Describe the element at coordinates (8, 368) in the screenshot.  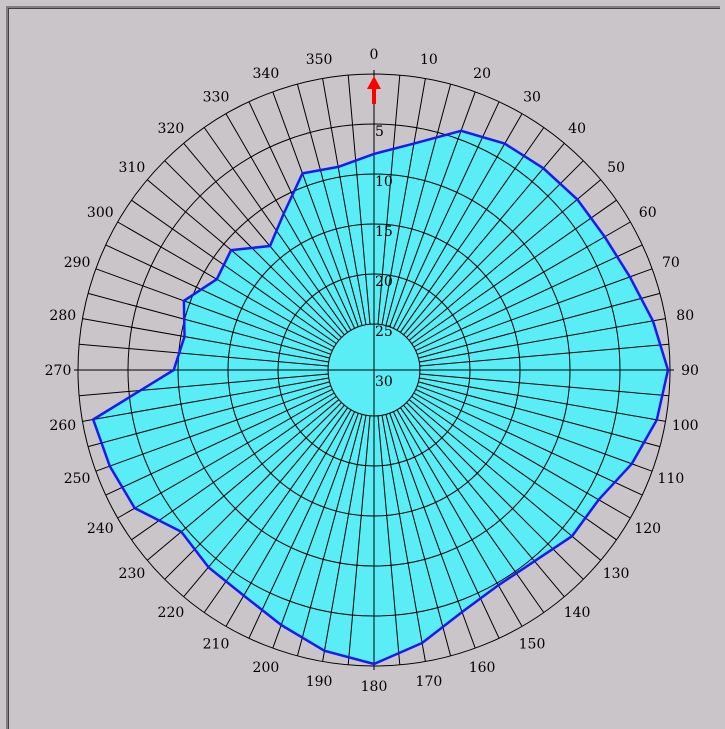
I see `frame-edge-left-inner` at that location.